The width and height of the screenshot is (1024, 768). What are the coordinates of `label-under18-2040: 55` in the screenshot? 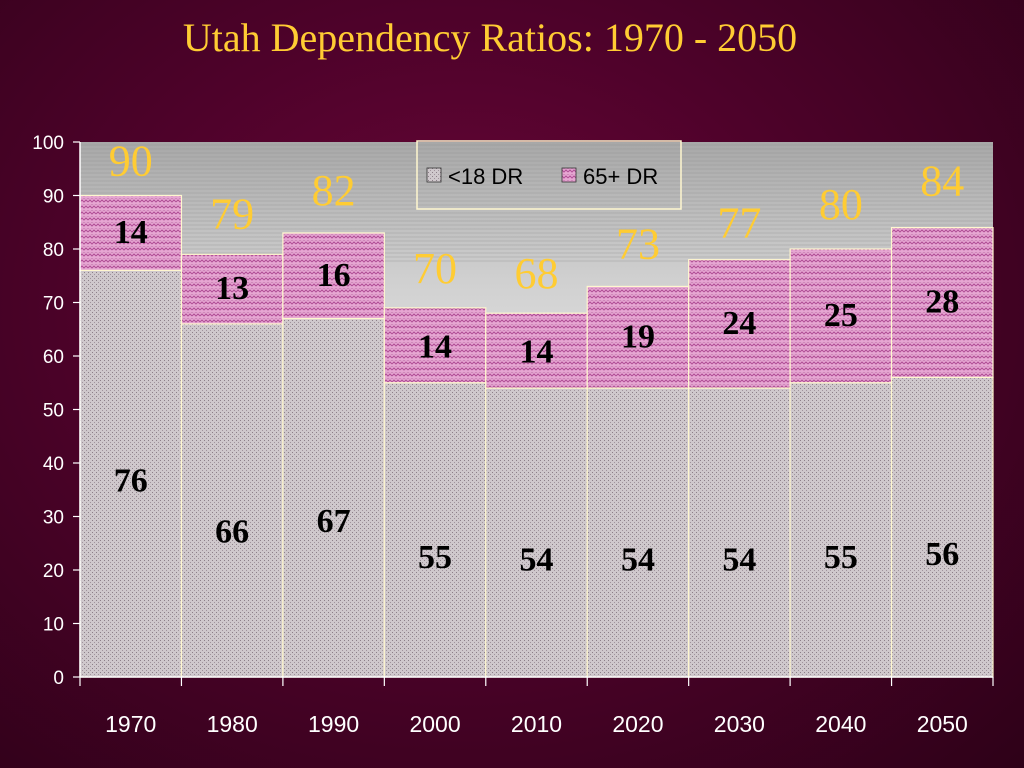 It's located at (841, 557).